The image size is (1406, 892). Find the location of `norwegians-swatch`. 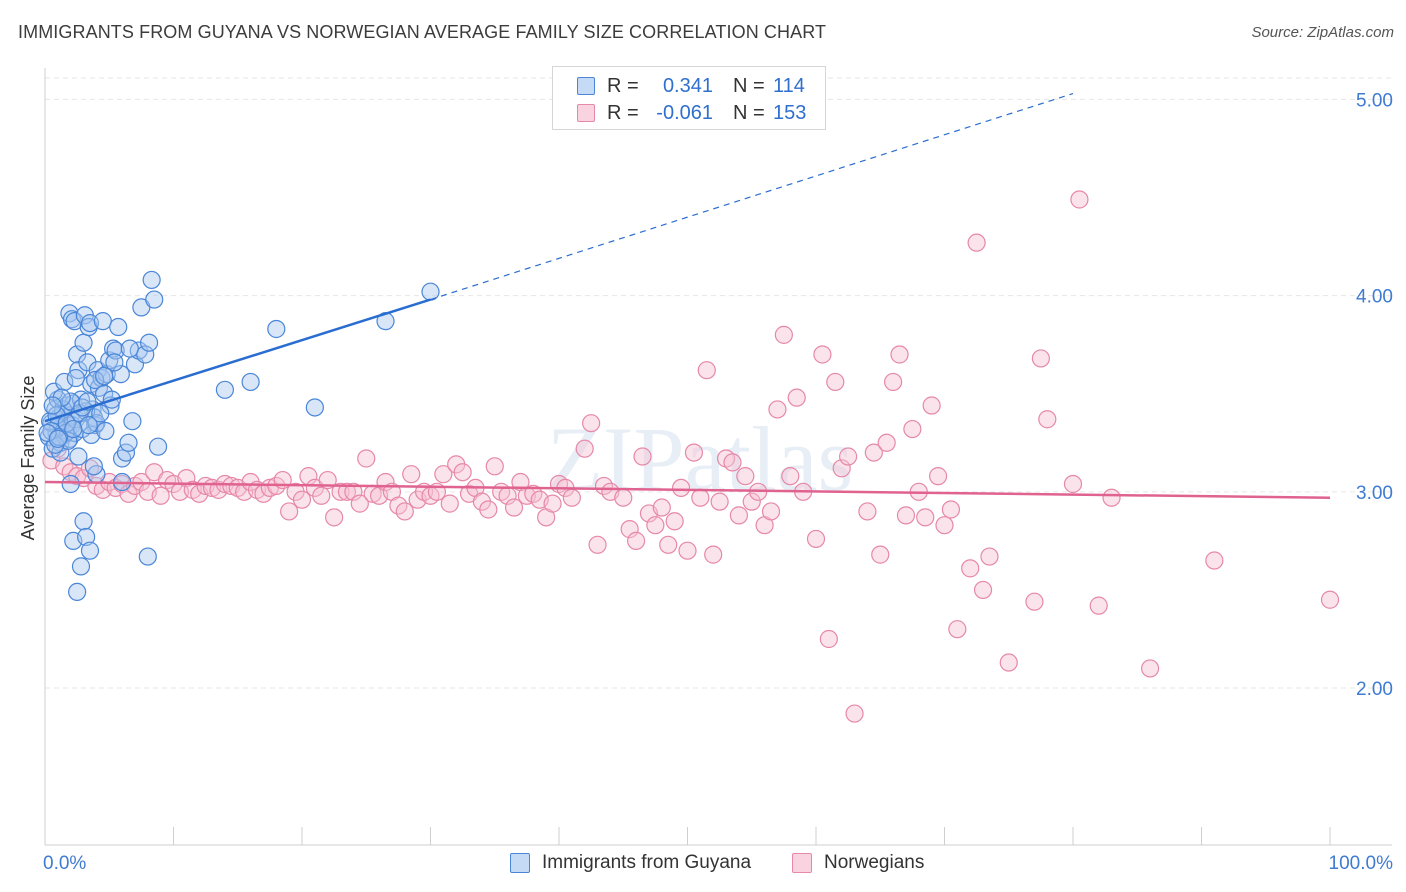

norwegians-swatch is located at coordinates (586, 113).